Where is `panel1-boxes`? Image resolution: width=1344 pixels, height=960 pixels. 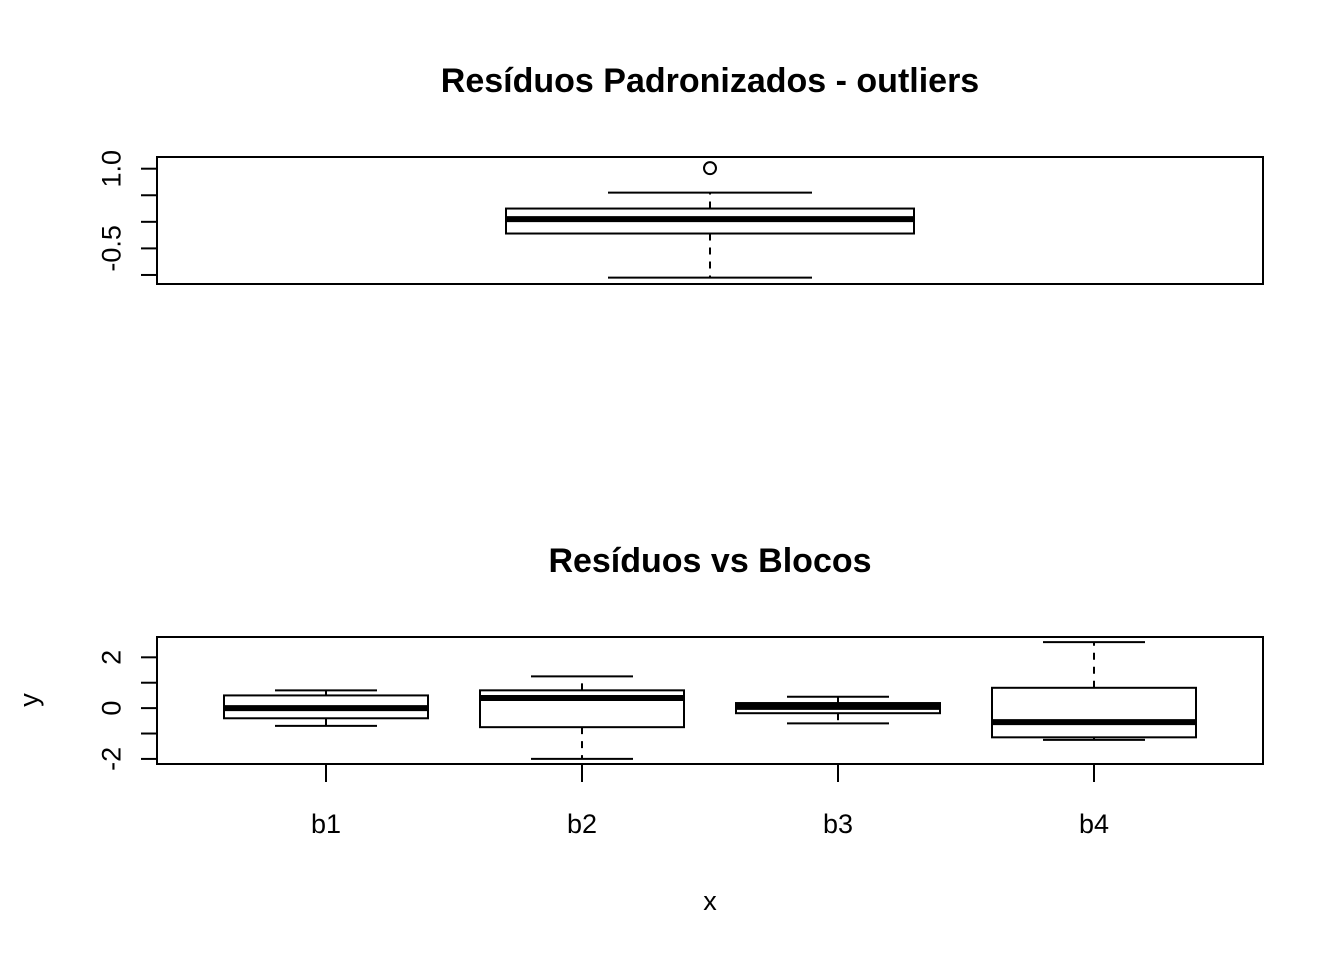
panel1-boxes is located at coordinates (710, 220).